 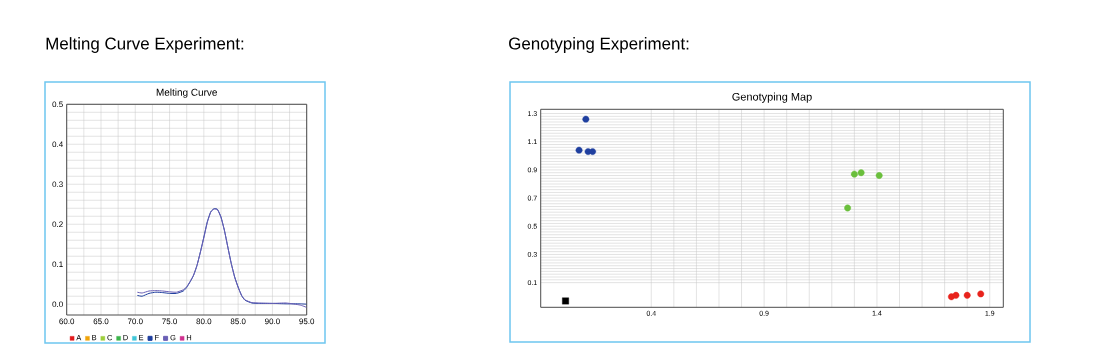 I want to click on text: Melting Curve Experiment:, so click(x=145, y=45).